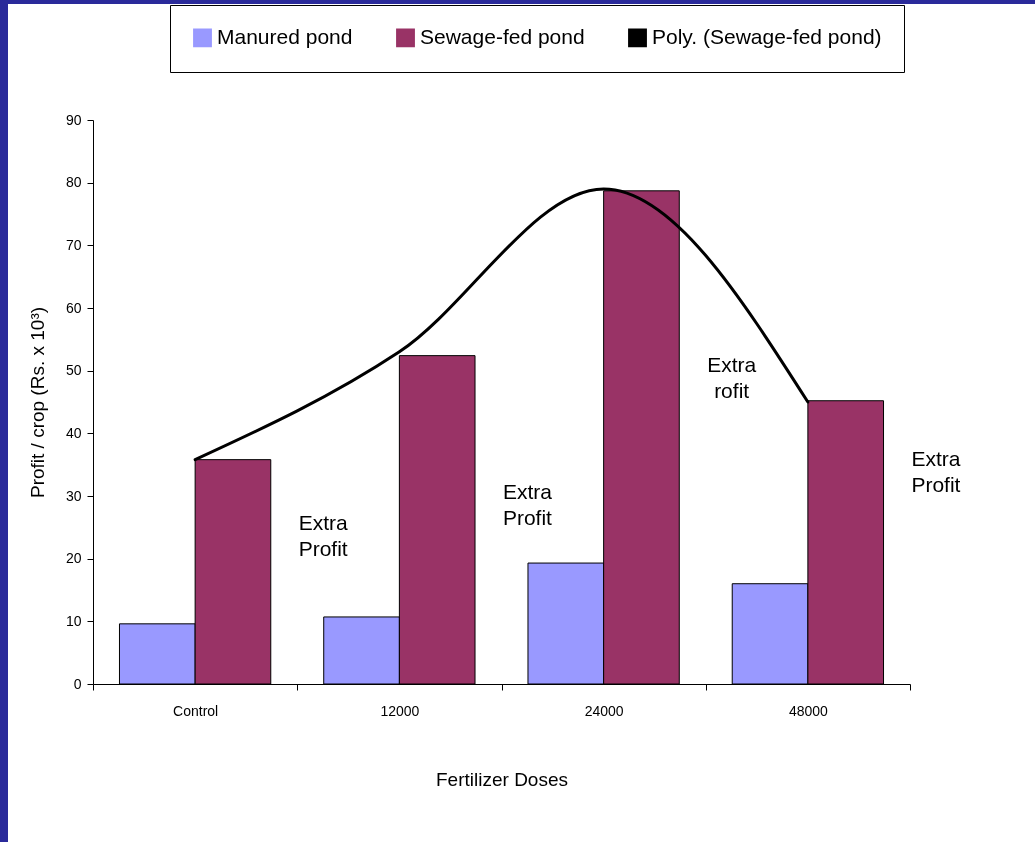  I want to click on y-tick-label: 80, so click(73, 182).